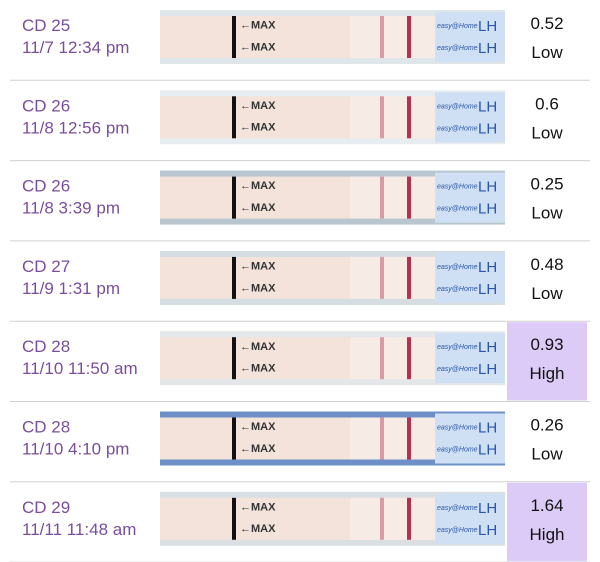  What do you see at coordinates (79, 529) in the screenshot?
I see `test-time: 11/11 11:48 am` at bounding box center [79, 529].